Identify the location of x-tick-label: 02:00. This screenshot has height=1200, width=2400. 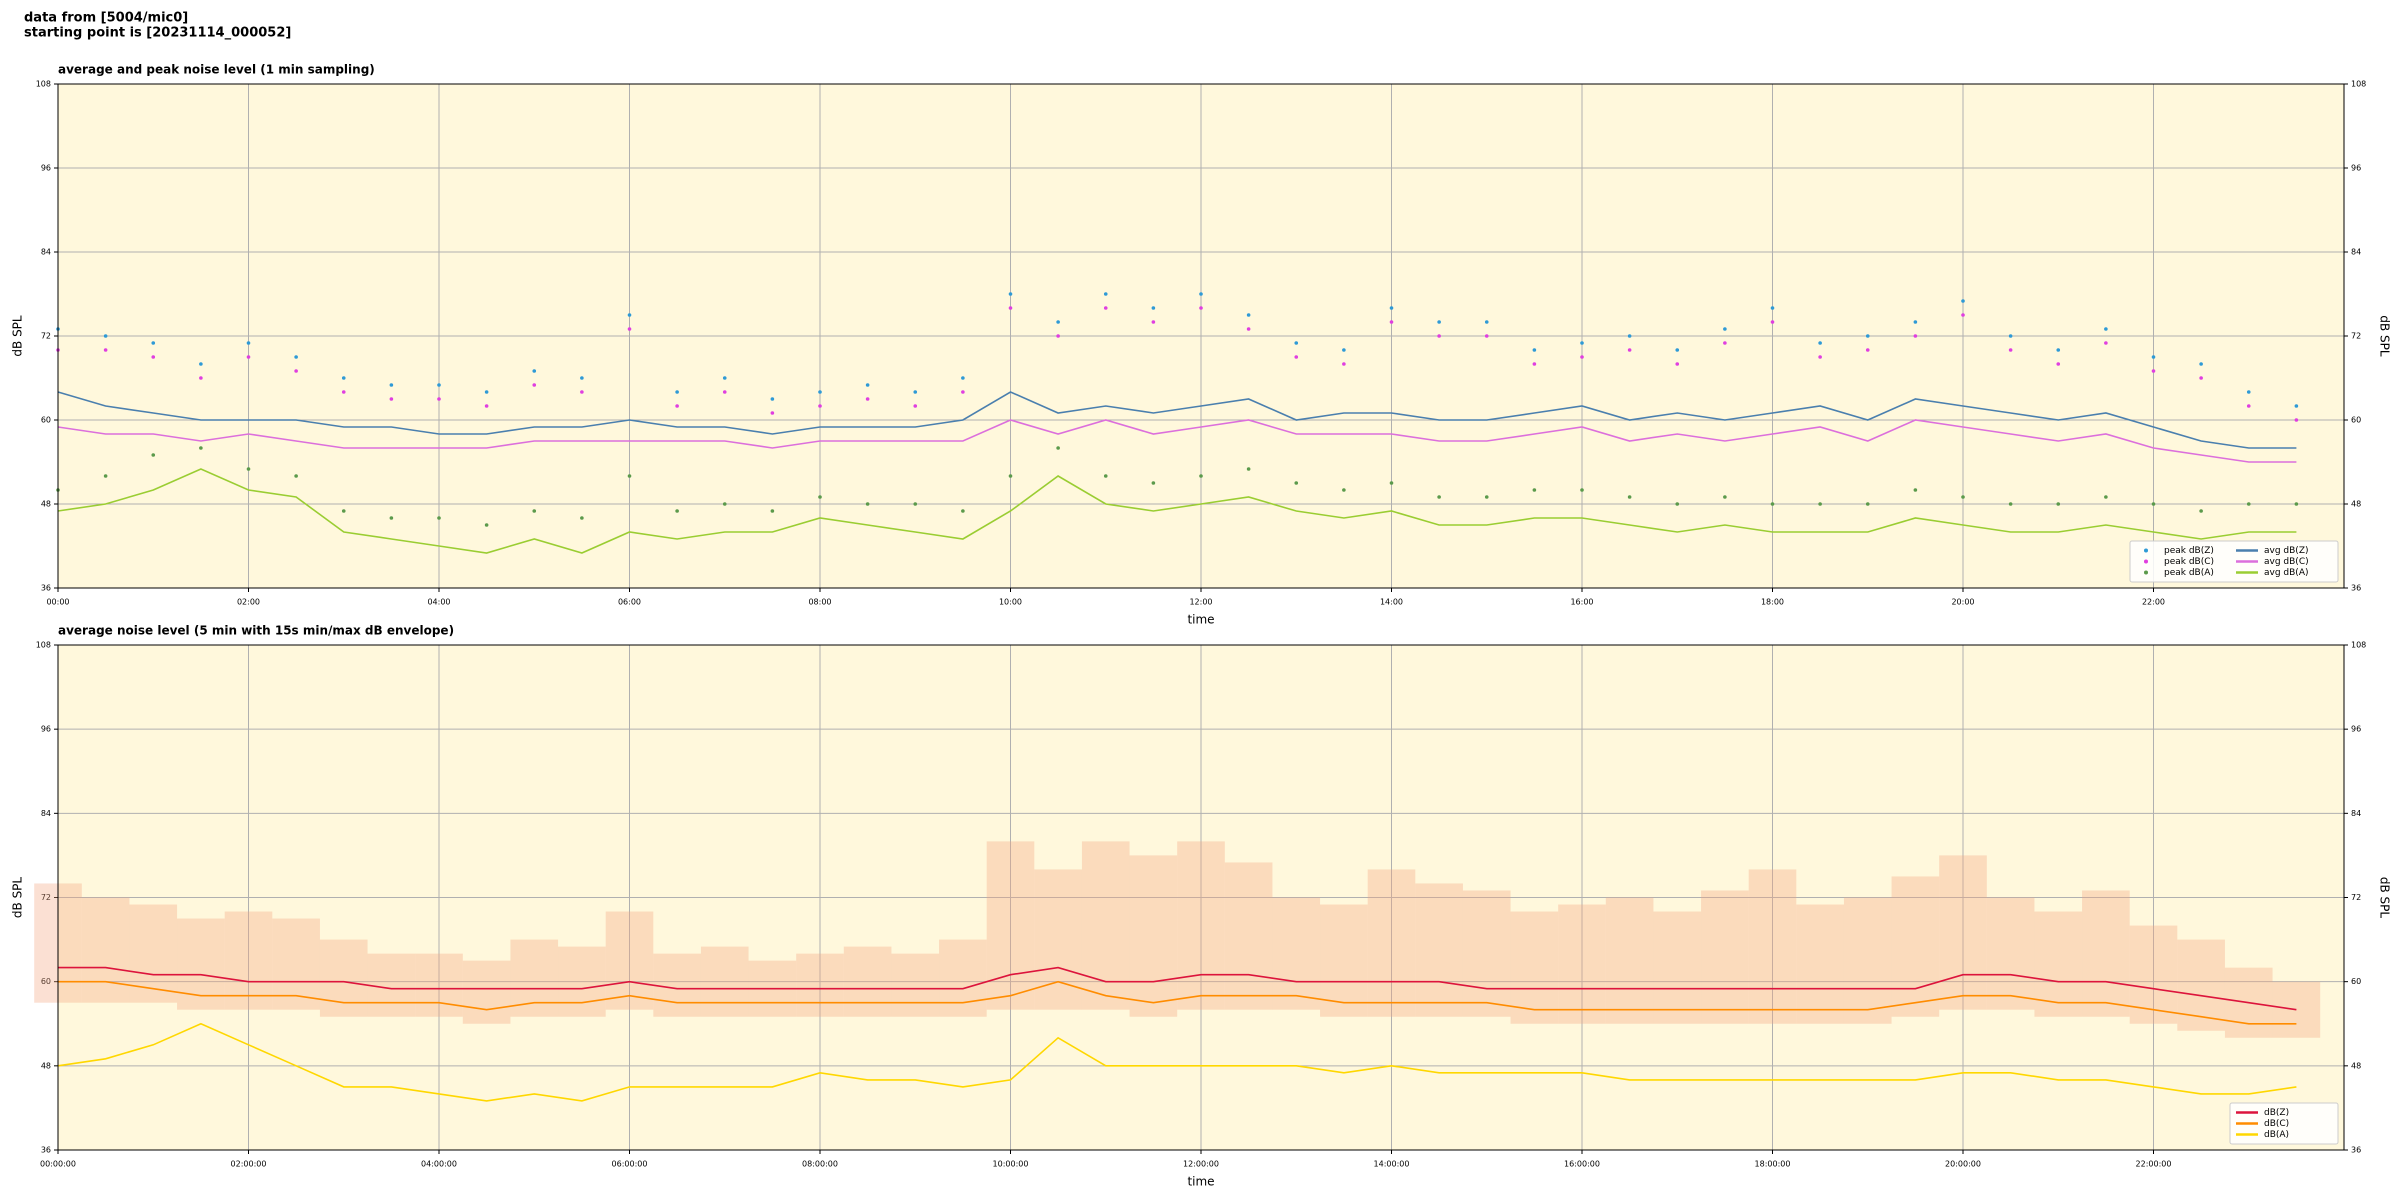
(248, 602).